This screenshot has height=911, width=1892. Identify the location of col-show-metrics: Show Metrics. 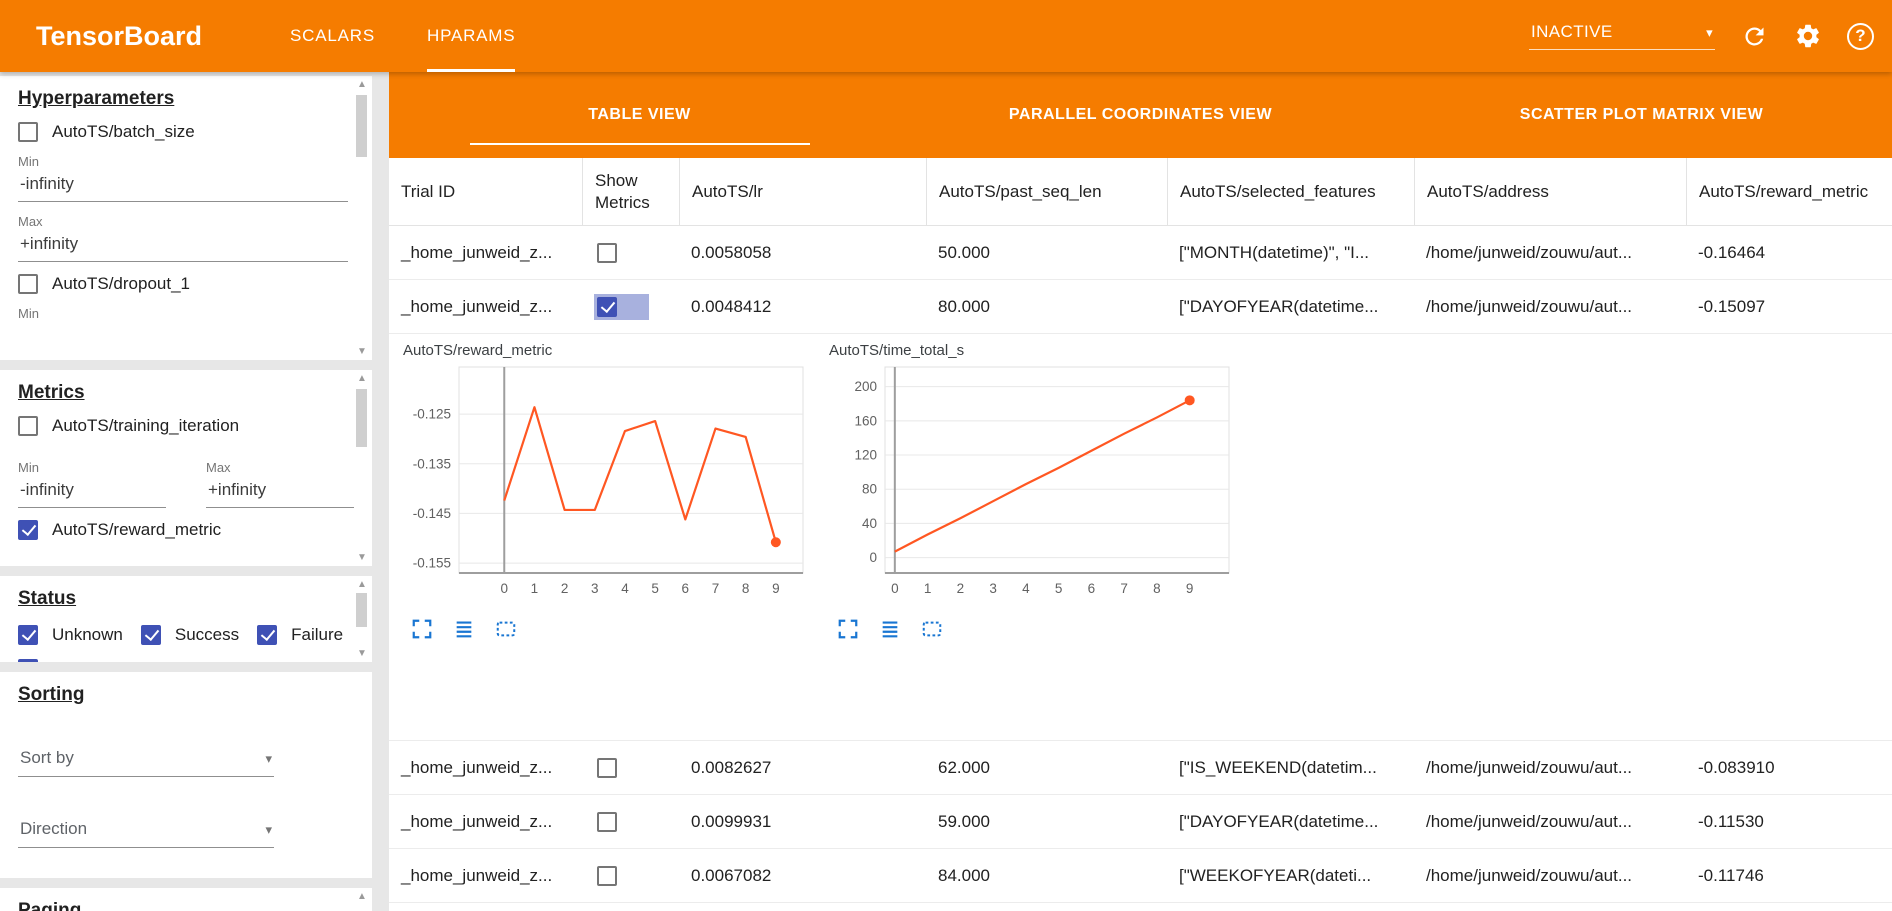
(630, 191).